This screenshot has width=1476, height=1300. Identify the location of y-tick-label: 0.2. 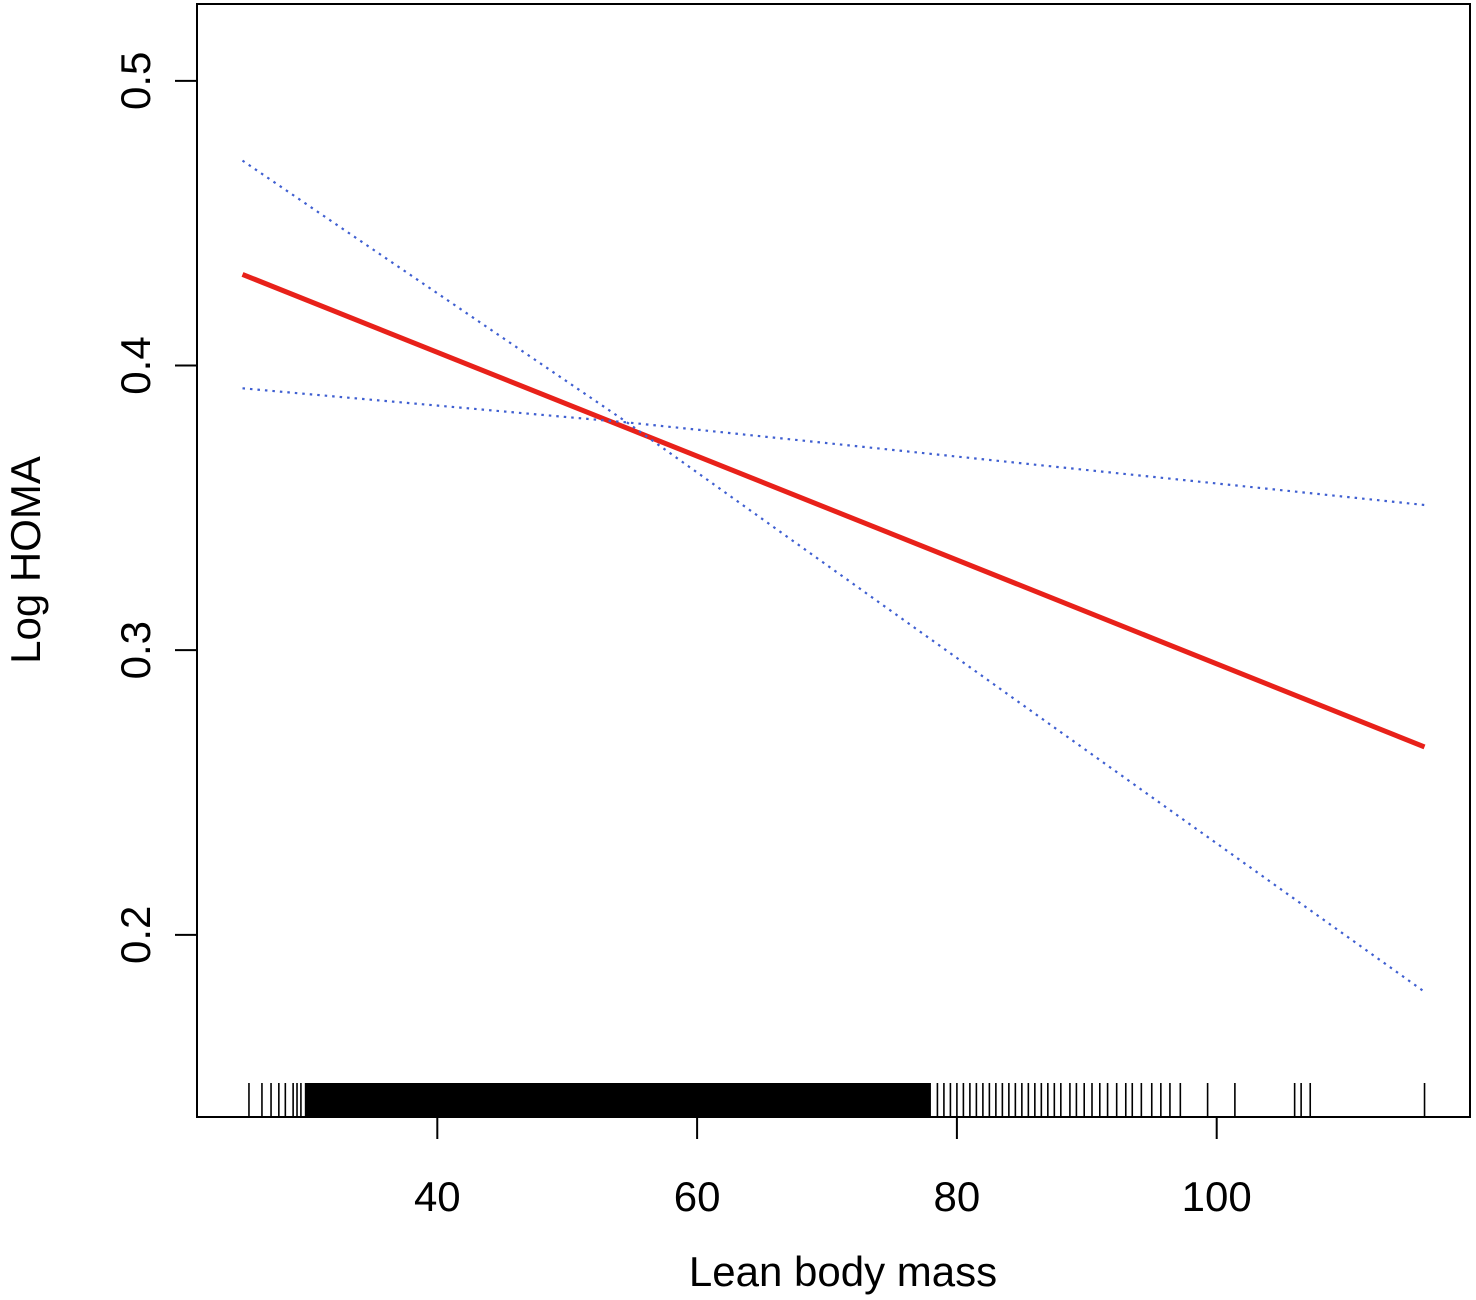
(135, 935).